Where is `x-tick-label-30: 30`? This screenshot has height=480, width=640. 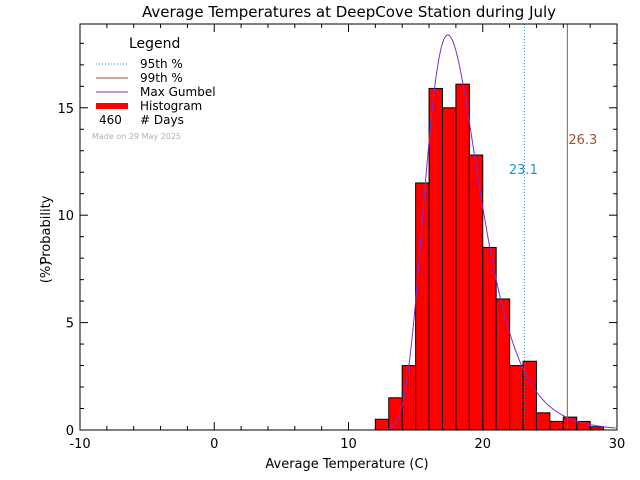 x-tick-label-30: 30 is located at coordinates (617, 444).